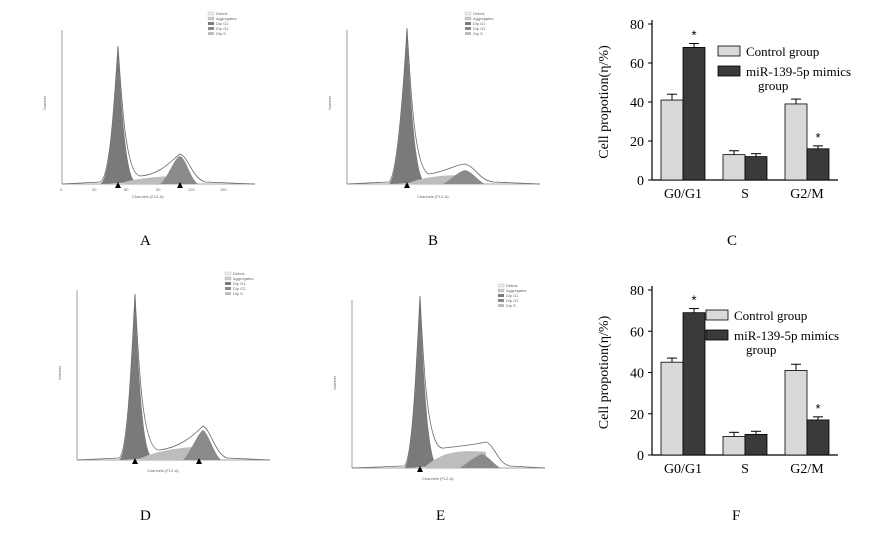 The height and width of the screenshot is (535, 886). I want to click on chart-c-legend-label-0: Control group, so click(782, 51).